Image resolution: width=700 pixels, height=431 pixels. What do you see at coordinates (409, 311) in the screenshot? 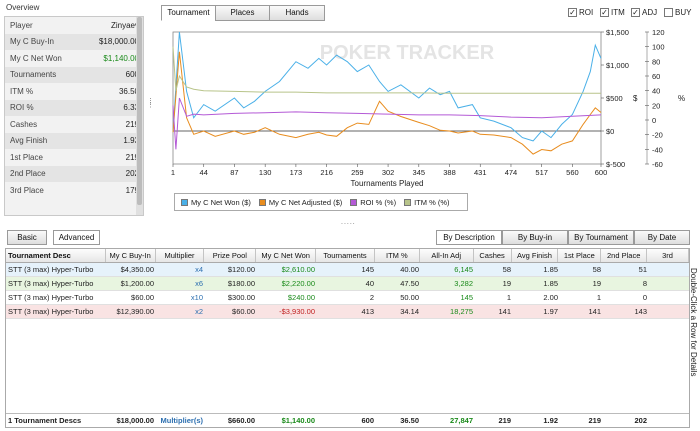
I see `table-cell: 34.14` at bounding box center [409, 311].